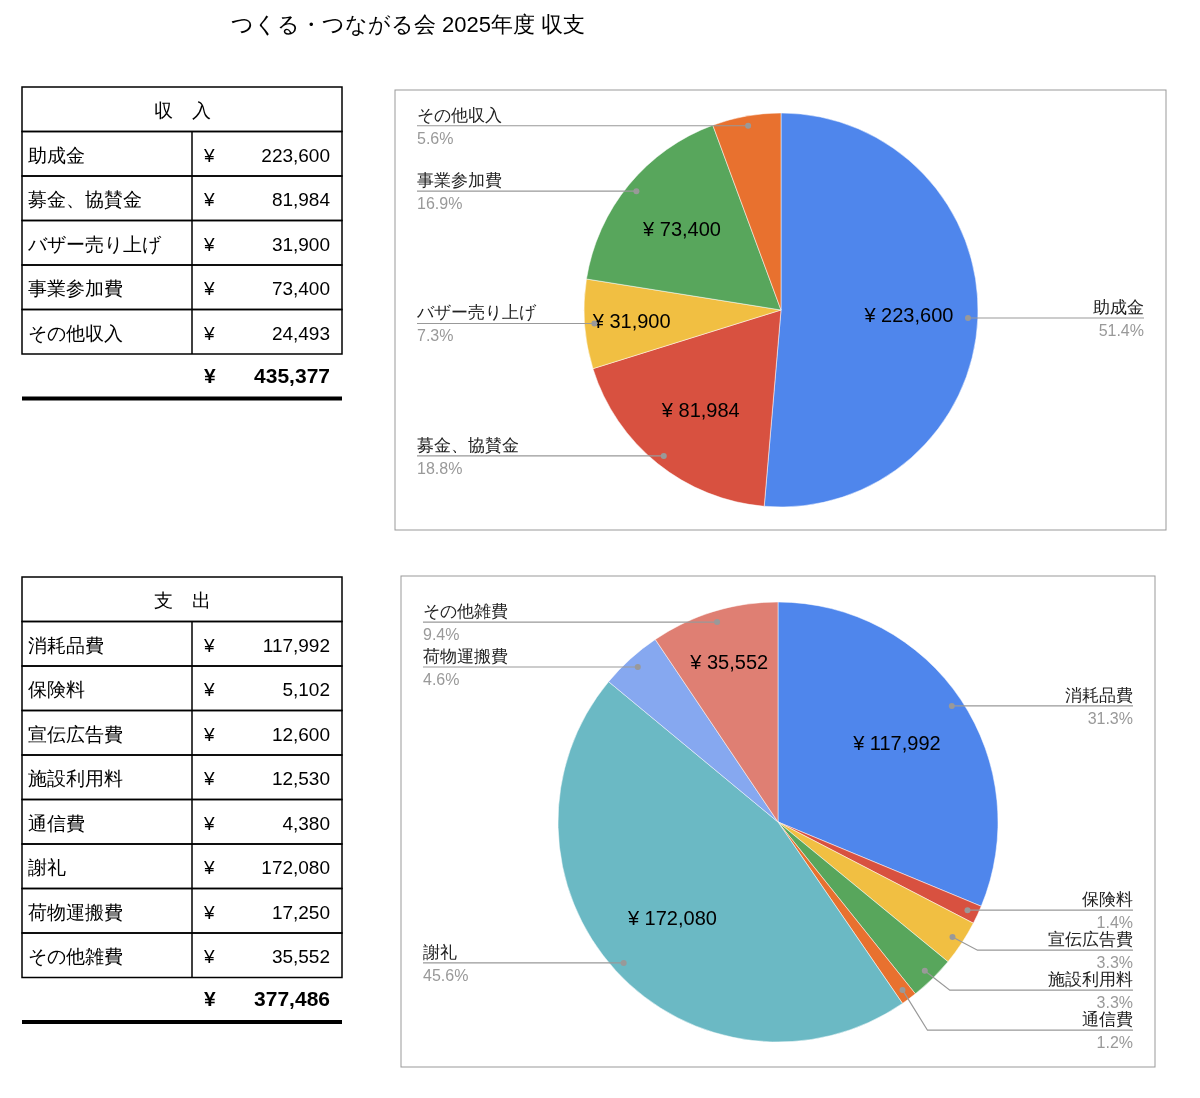 This screenshot has height=1098, width=1200. I want to click on text: 7.3%, so click(435, 336).